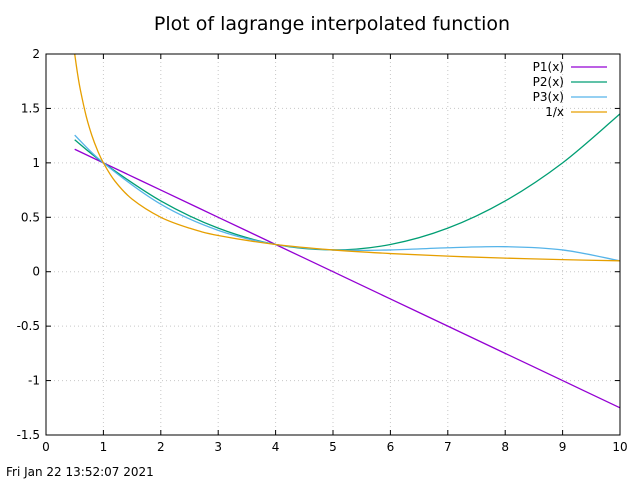  What do you see at coordinates (548, 97) in the screenshot?
I see `legend-label-p3-x: P3(x)` at bounding box center [548, 97].